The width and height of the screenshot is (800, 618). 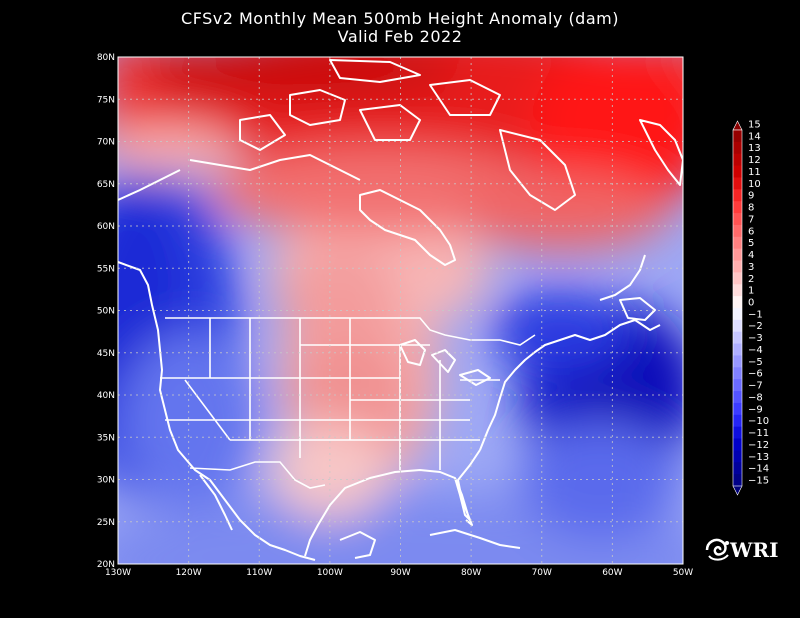 What do you see at coordinates (189, 573) in the screenshot?
I see `x-tick-label: 120W` at bounding box center [189, 573].